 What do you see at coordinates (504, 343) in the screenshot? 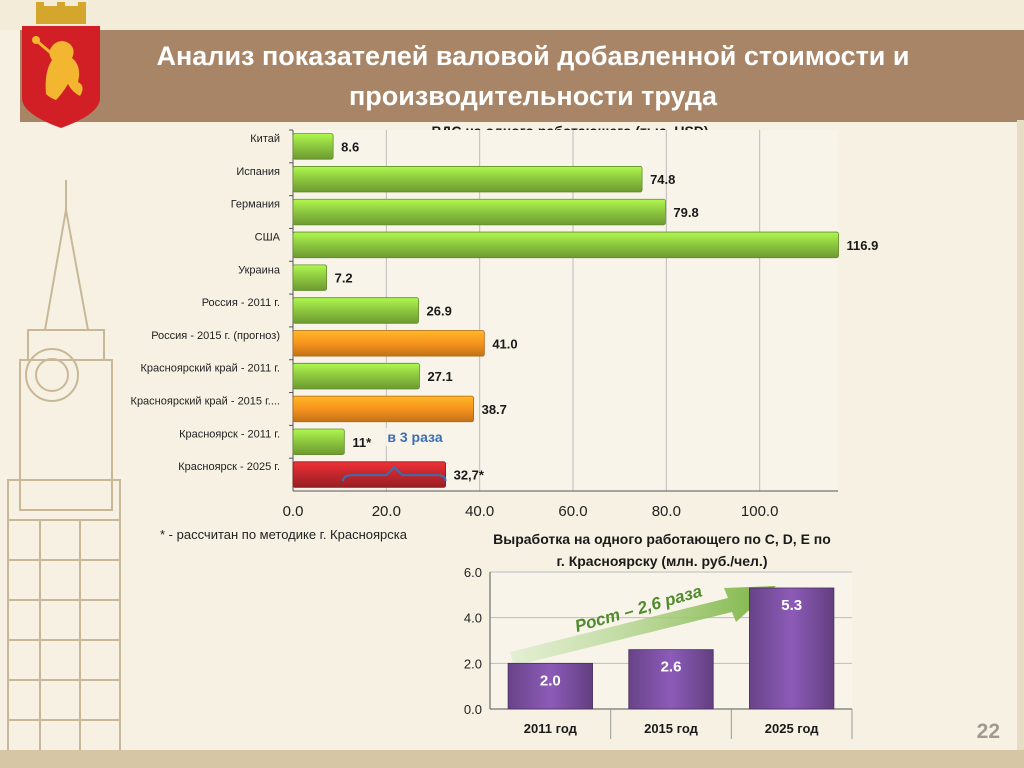
I see `chart1-value-label: 41.0` at bounding box center [504, 343].